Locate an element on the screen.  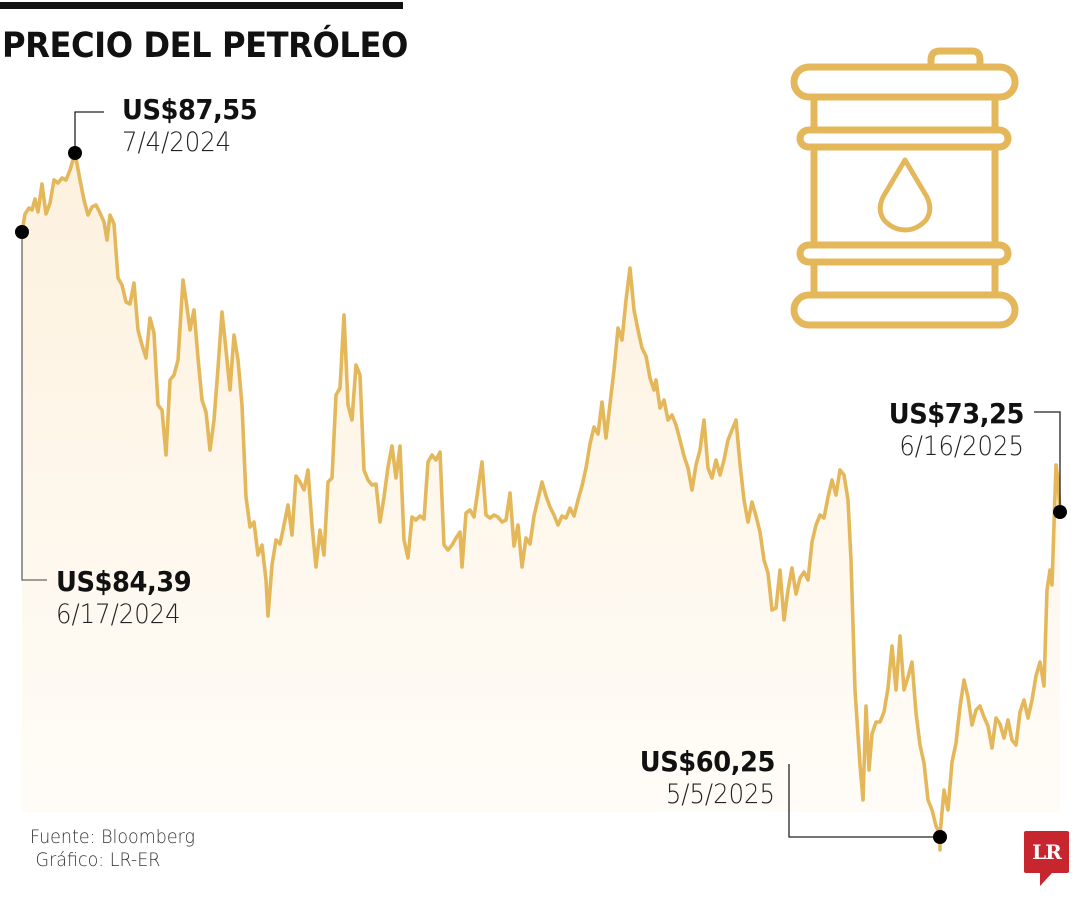
graphic-credit-line: Gráfico: LR-ER is located at coordinates (98, 860).